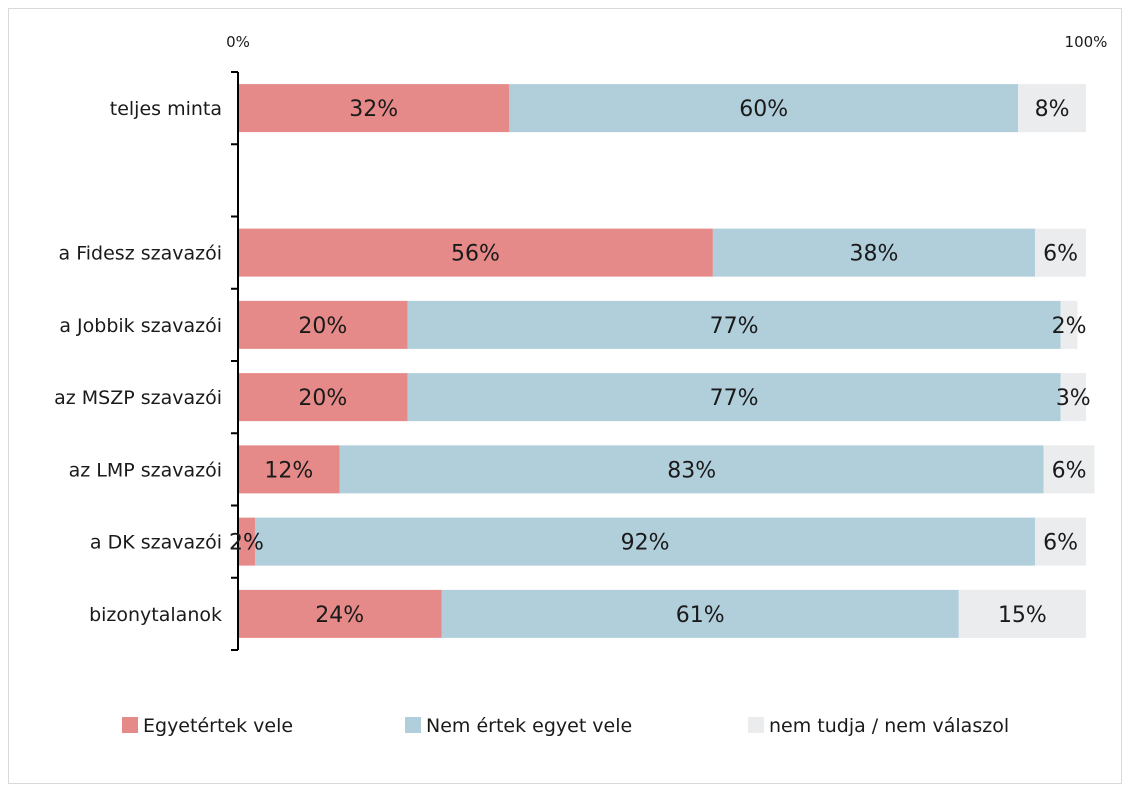  Describe the element at coordinates (238, 42) in the screenshot. I see `scale-label-min: 0%` at that location.